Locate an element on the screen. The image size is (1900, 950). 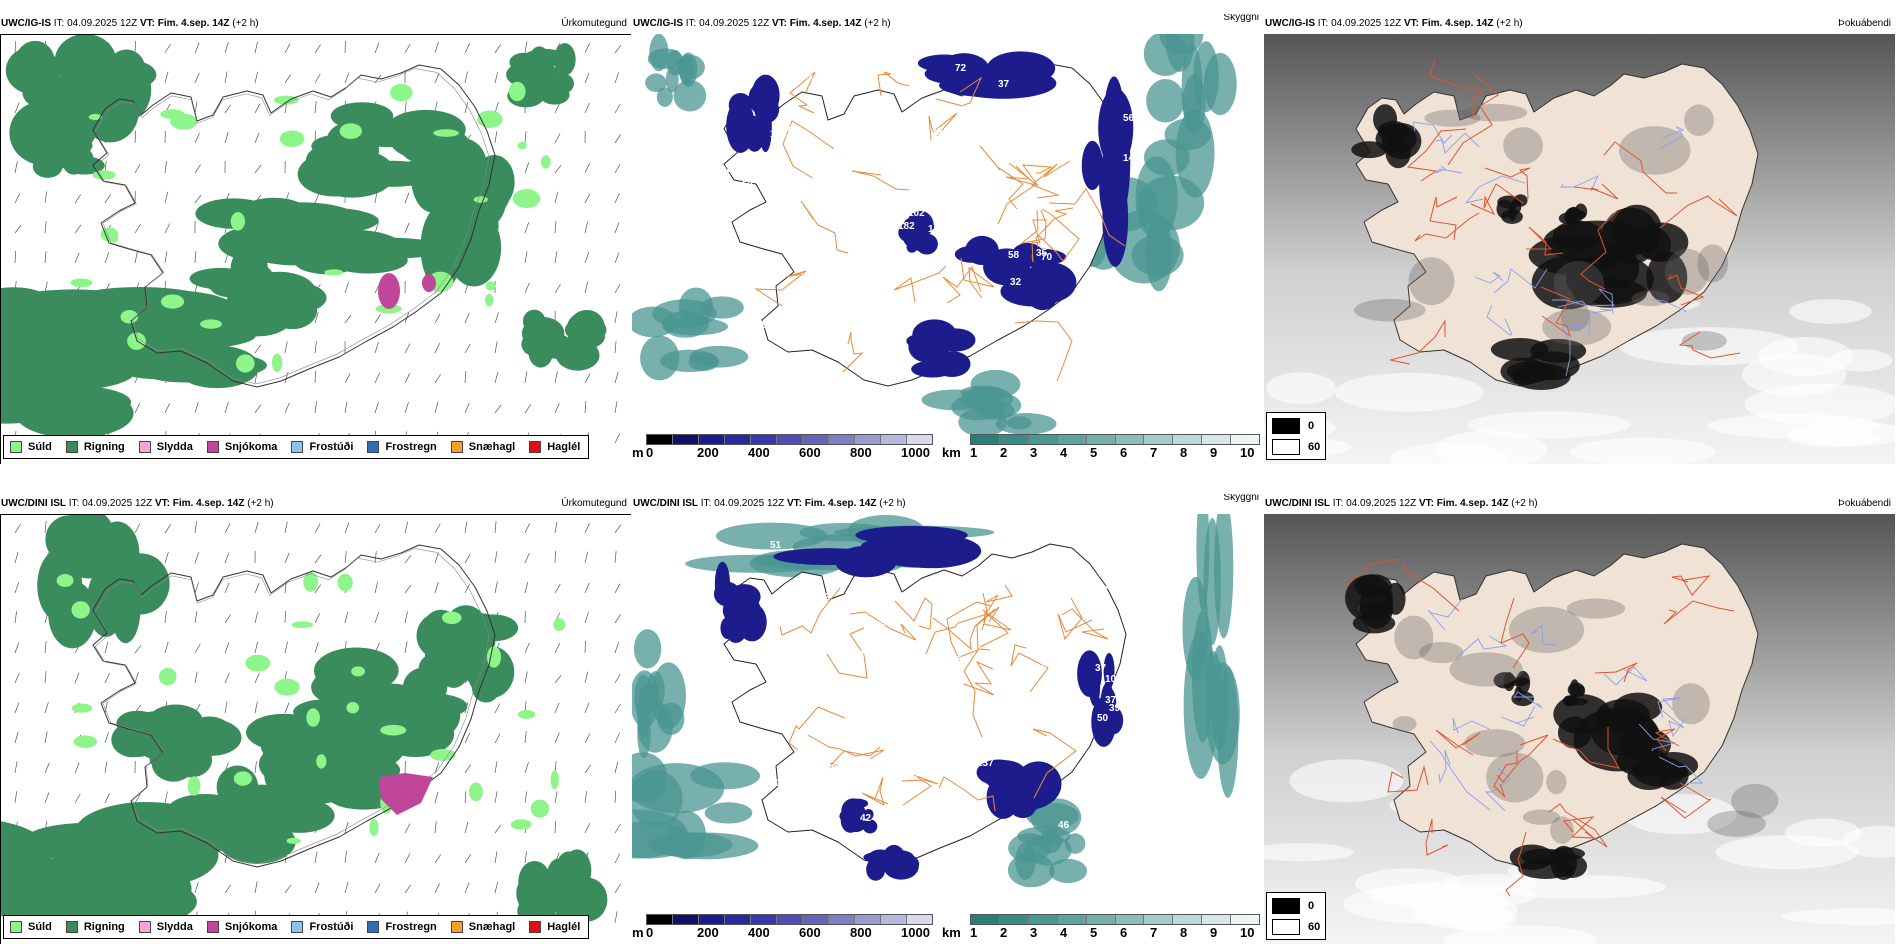
ceiling-colorbar: m 0 200 400 600 800 1000 is located at coordinates (782, 448).